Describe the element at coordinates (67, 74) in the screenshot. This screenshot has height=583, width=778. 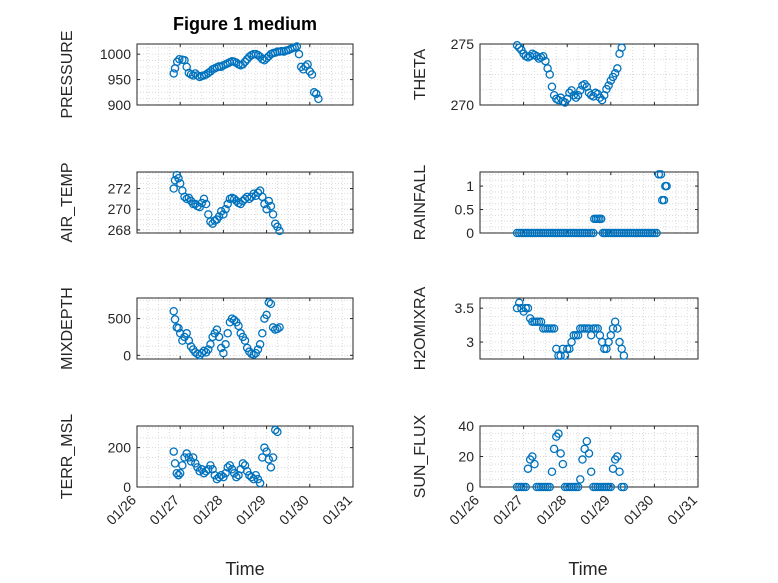
I see `y-axis-label: PRESSURE` at that location.